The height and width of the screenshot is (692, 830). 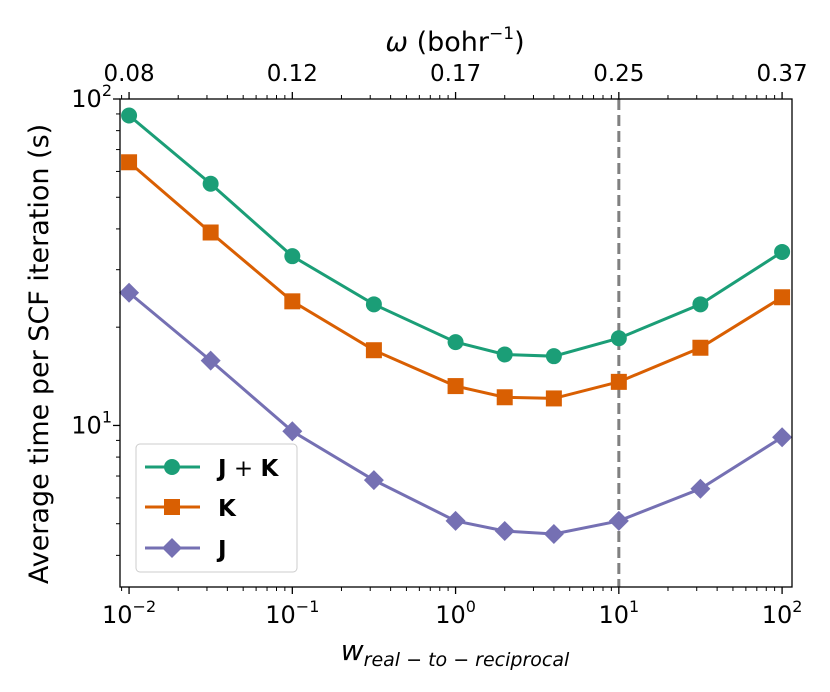 What do you see at coordinates (782, 613) in the screenshot?
I see `x-tick-label: 10²` at bounding box center [782, 613].